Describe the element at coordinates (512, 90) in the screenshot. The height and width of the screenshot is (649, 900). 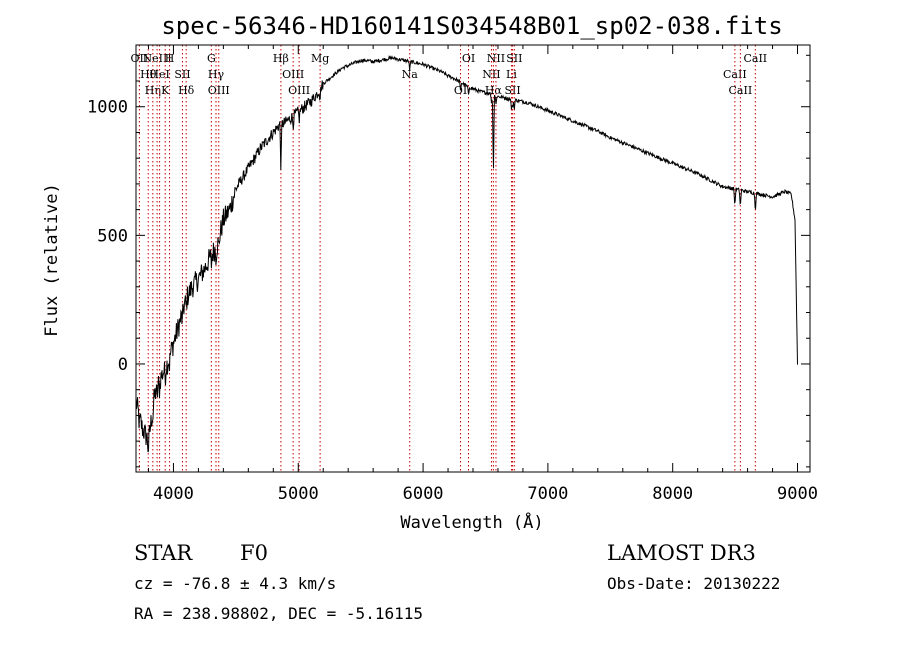
I see `line-label-23: SII` at that location.